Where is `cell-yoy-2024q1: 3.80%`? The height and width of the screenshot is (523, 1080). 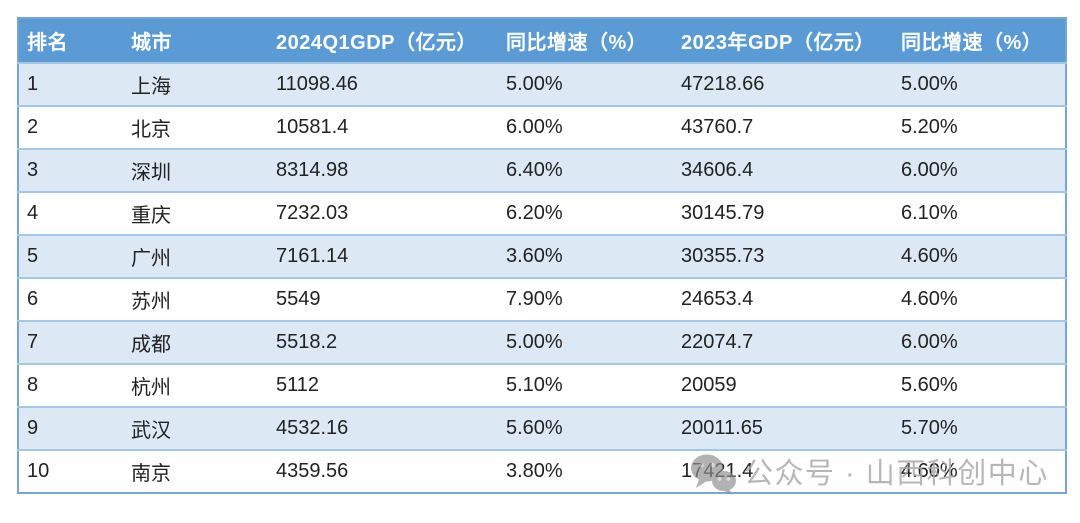 cell-yoy-2024q1: 3.80% is located at coordinates (585, 471).